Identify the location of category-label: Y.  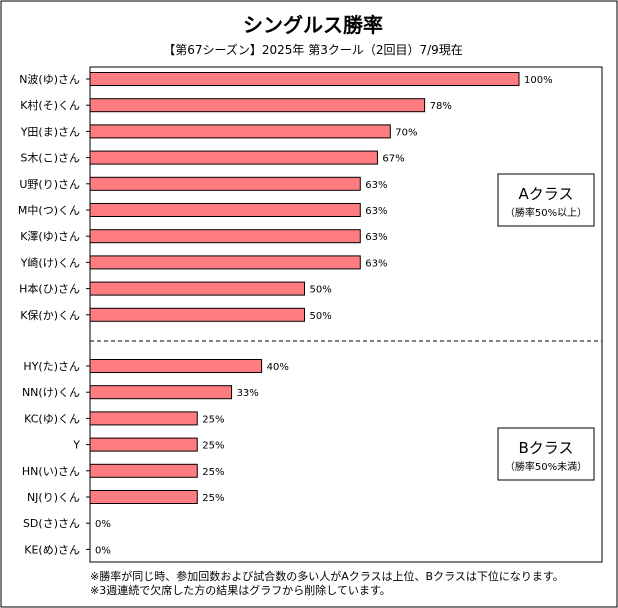
(76, 445).